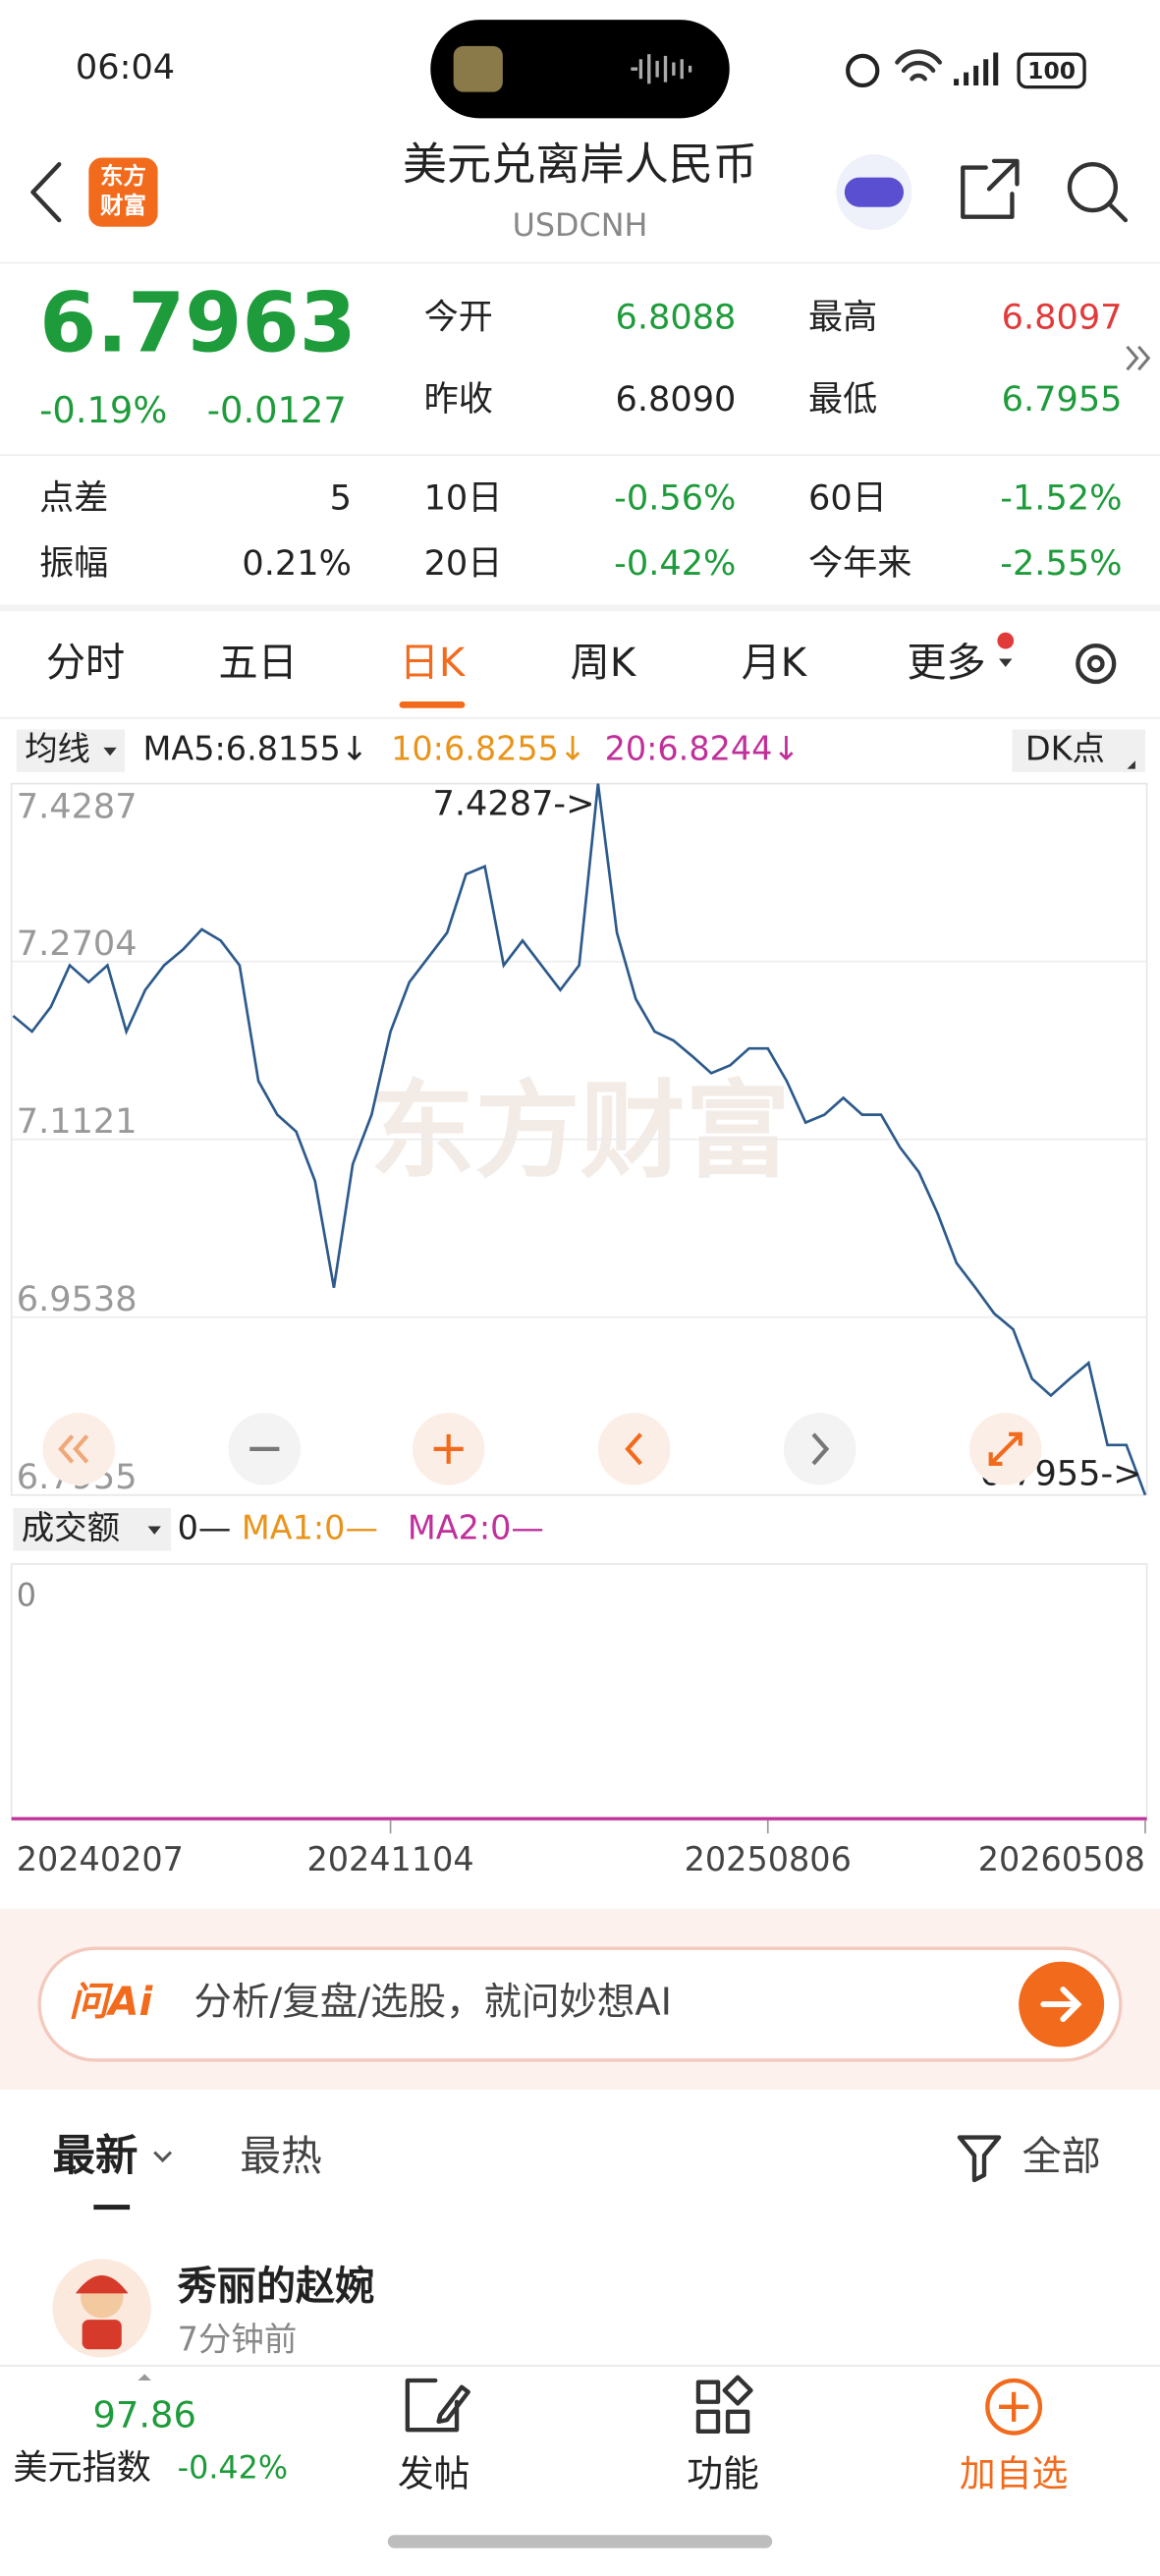 The height and width of the screenshot is (2576, 1160). Describe the element at coordinates (542, 1449) in the screenshot. I see `zoom-controls` at that location.